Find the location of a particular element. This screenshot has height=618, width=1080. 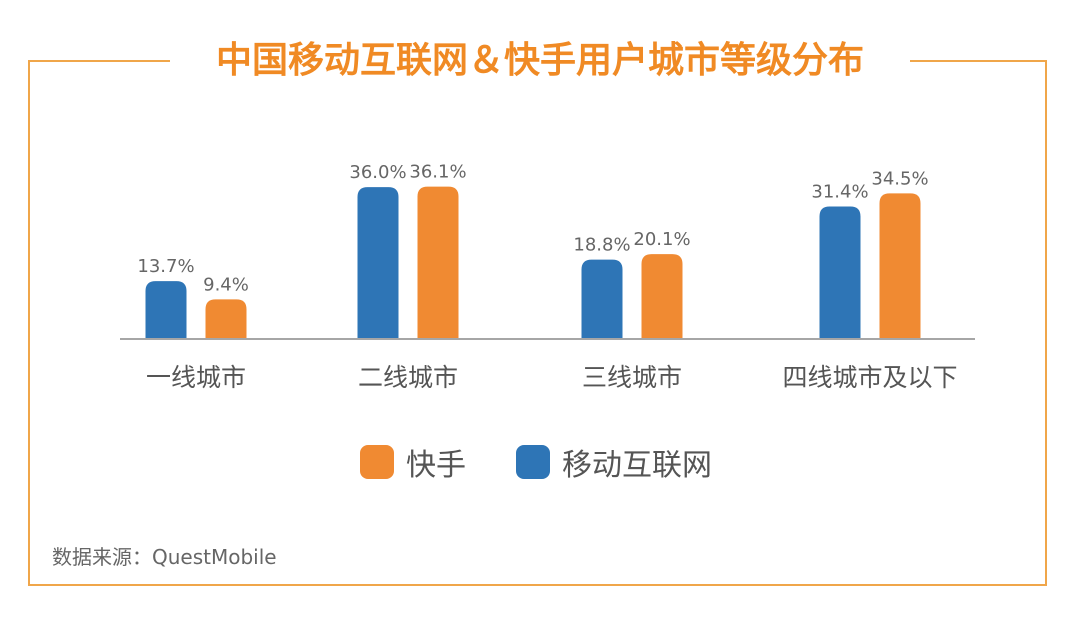

data-label-mobile-internet-1: 36.0% is located at coordinates (377, 172).